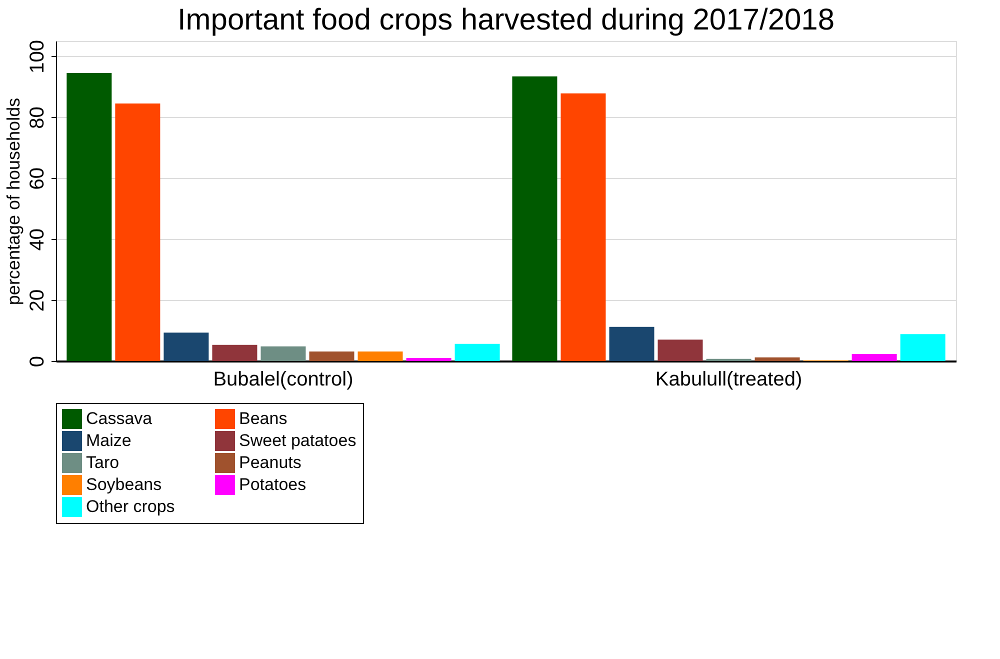  I want to click on y-tick-label: 0, so click(37, 362).